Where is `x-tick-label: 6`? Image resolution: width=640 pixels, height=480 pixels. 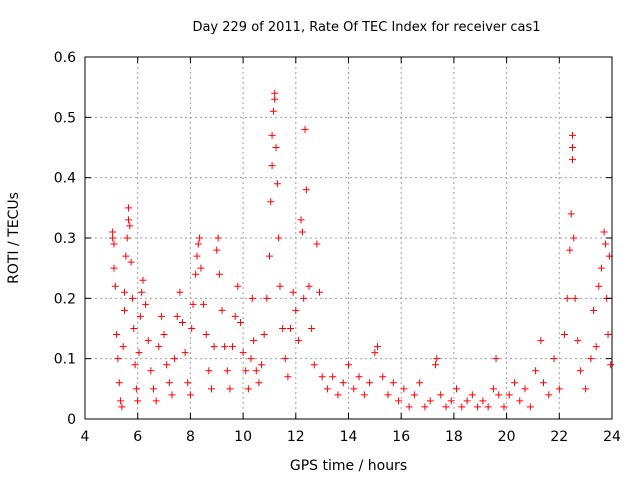 x-tick-label: 6 is located at coordinates (137, 437).